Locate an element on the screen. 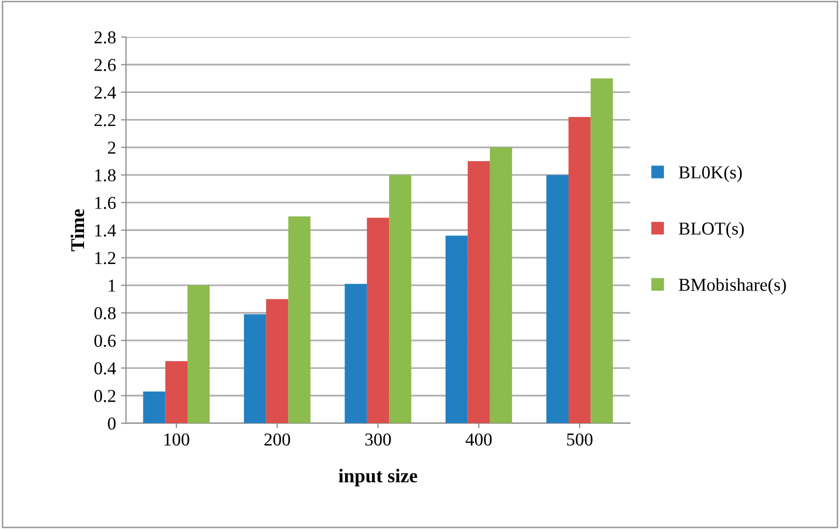 The width and height of the screenshot is (840, 529). x-tick-label: 300 is located at coordinates (378, 439).